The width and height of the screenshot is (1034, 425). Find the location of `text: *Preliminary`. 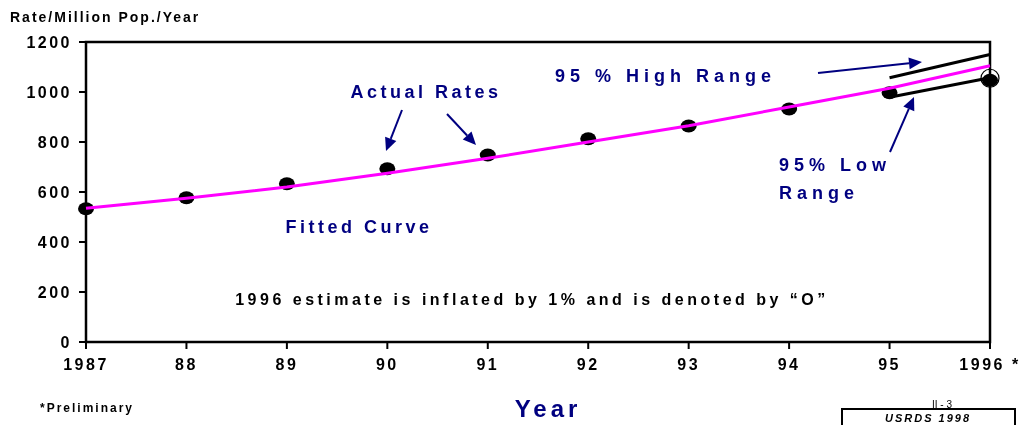

text: *Preliminary is located at coordinates (87, 408).